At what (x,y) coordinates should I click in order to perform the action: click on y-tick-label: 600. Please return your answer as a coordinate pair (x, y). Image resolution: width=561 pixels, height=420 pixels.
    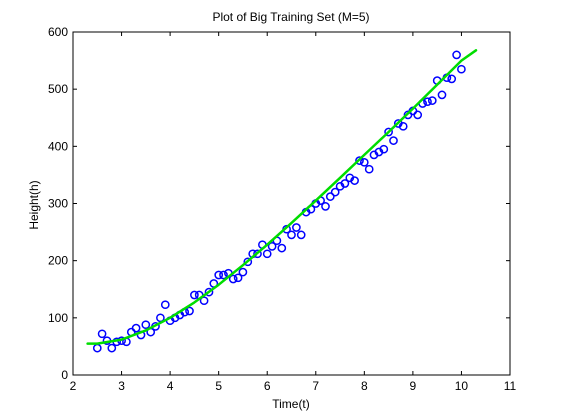
    Looking at the image, I should click on (58, 32).